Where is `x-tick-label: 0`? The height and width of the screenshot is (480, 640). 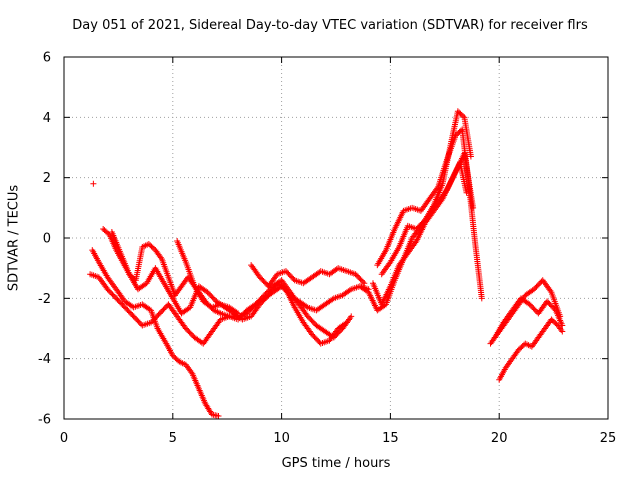
x-tick-label: 0 is located at coordinates (64, 438).